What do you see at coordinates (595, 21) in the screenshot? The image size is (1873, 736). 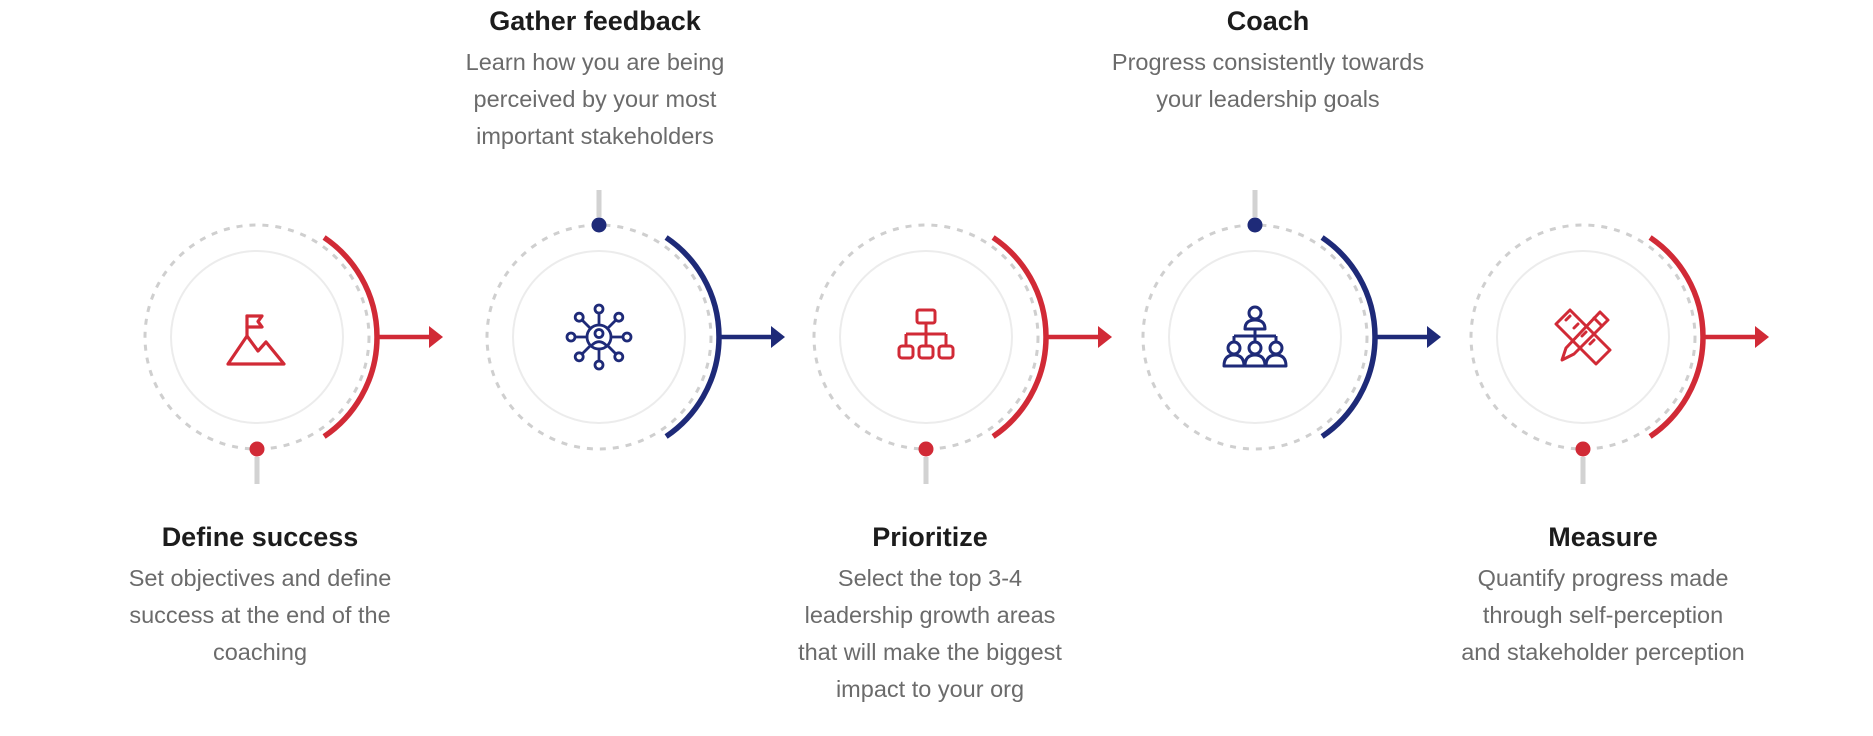 I see `step-2-title: Gather feedback` at bounding box center [595, 21].